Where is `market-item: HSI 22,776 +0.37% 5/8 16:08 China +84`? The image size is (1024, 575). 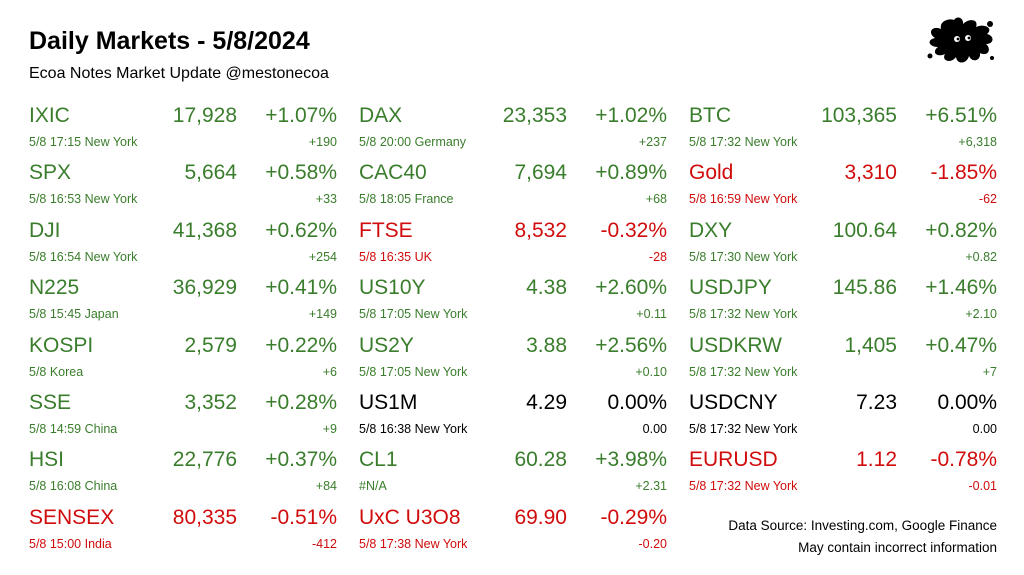
market-item: HSI 22,776 +0.37% 5/8 16:08 China +84 is located at coordinates (183, 473).